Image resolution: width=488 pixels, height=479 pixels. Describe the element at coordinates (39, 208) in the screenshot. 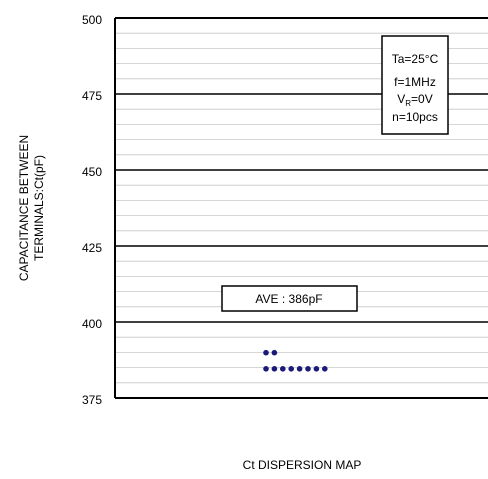

I see `y-axis-label-line-2: TERMINALS:Ct(pF)` at that location.